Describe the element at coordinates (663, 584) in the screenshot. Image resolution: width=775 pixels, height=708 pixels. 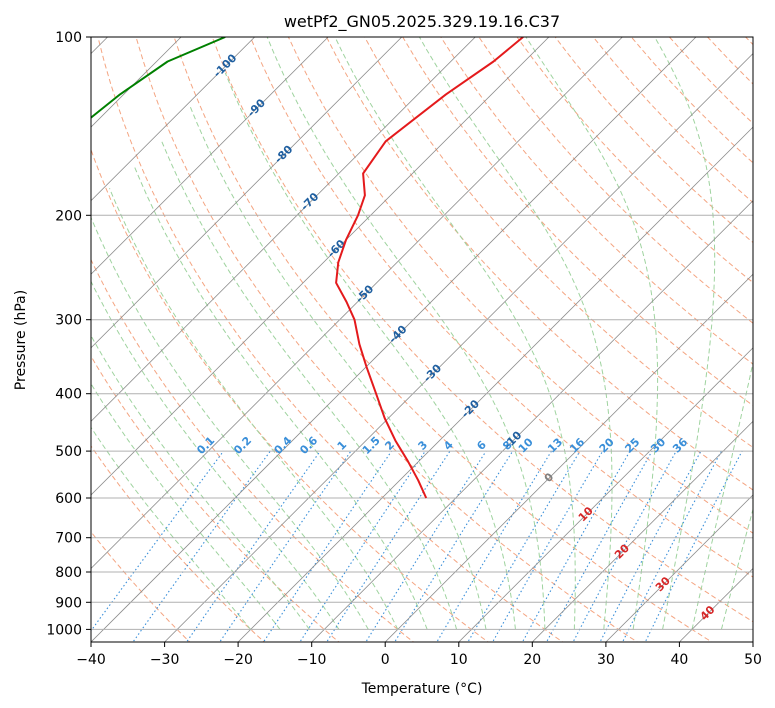
I see `moist-adiabat-label: 30` at that location.